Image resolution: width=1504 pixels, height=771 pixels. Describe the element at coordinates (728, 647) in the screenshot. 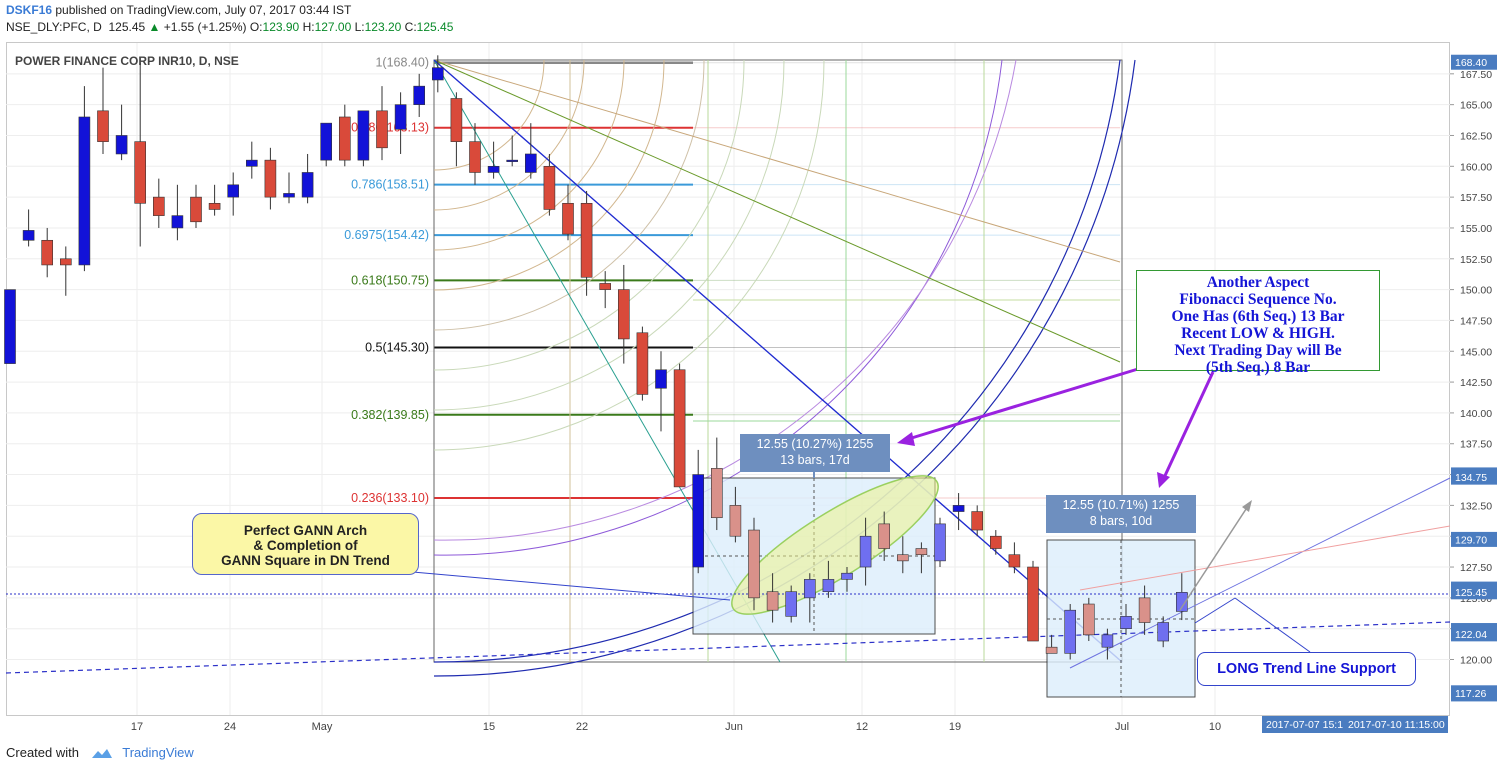

I see `long-trend-line` at that location.